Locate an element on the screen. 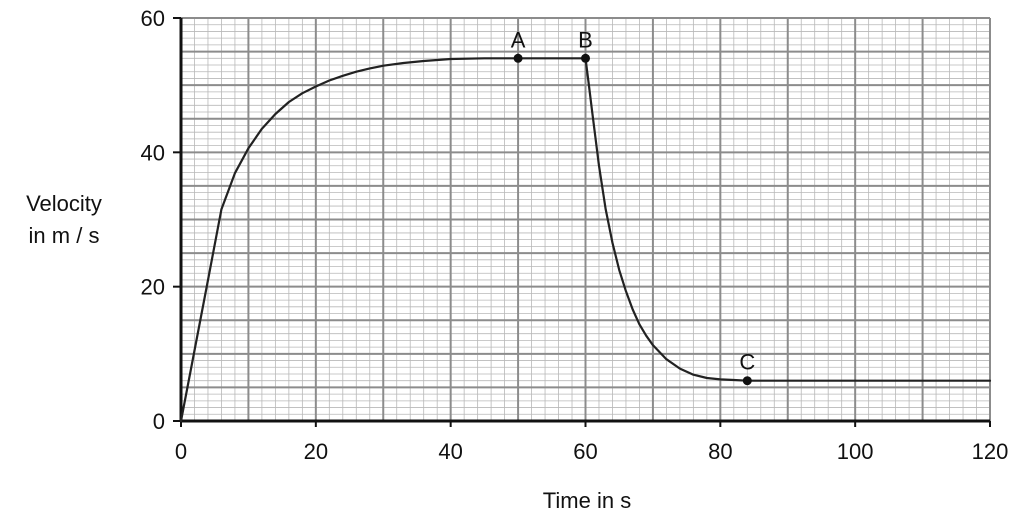 This screenshot has width=1024, height=522. y-tick-label: 60 is located at coordinates (153, 18).